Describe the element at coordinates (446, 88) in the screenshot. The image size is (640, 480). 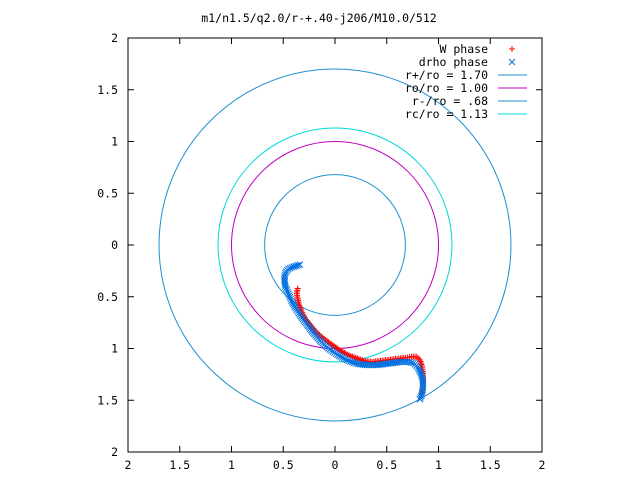
I see `legend-label-3: ro/ro = 1.00` at that location.